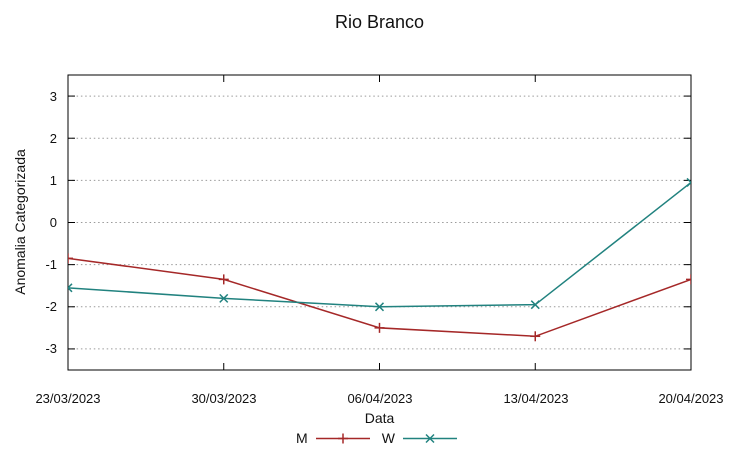  I want to click on legend-label-M: M, so click(302, 438).